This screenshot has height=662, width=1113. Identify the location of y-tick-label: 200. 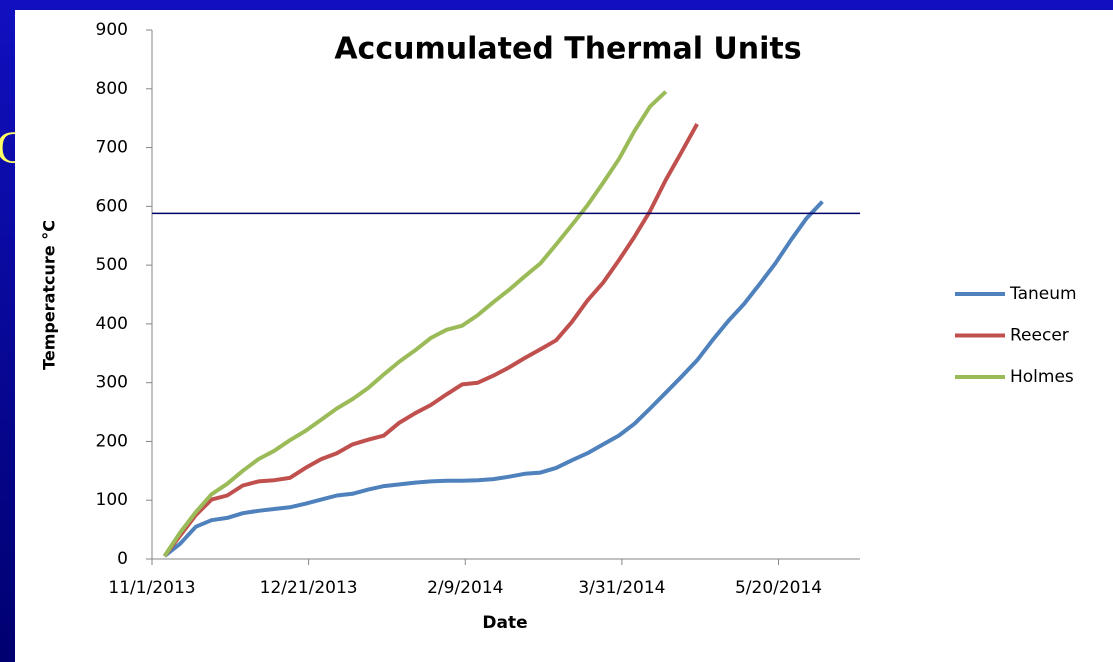
(112, 441).